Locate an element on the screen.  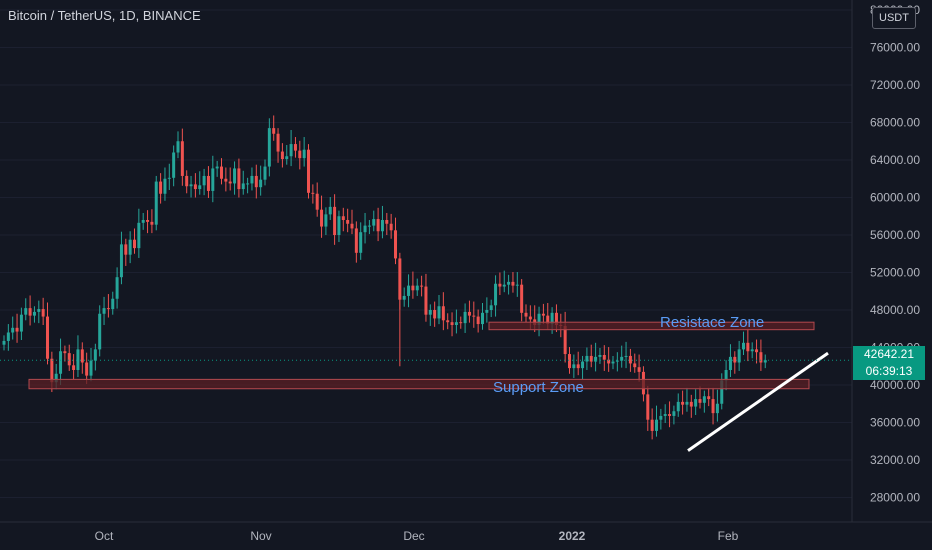
price-tick-label: 68000.00 is located at coordinates (895, 123).